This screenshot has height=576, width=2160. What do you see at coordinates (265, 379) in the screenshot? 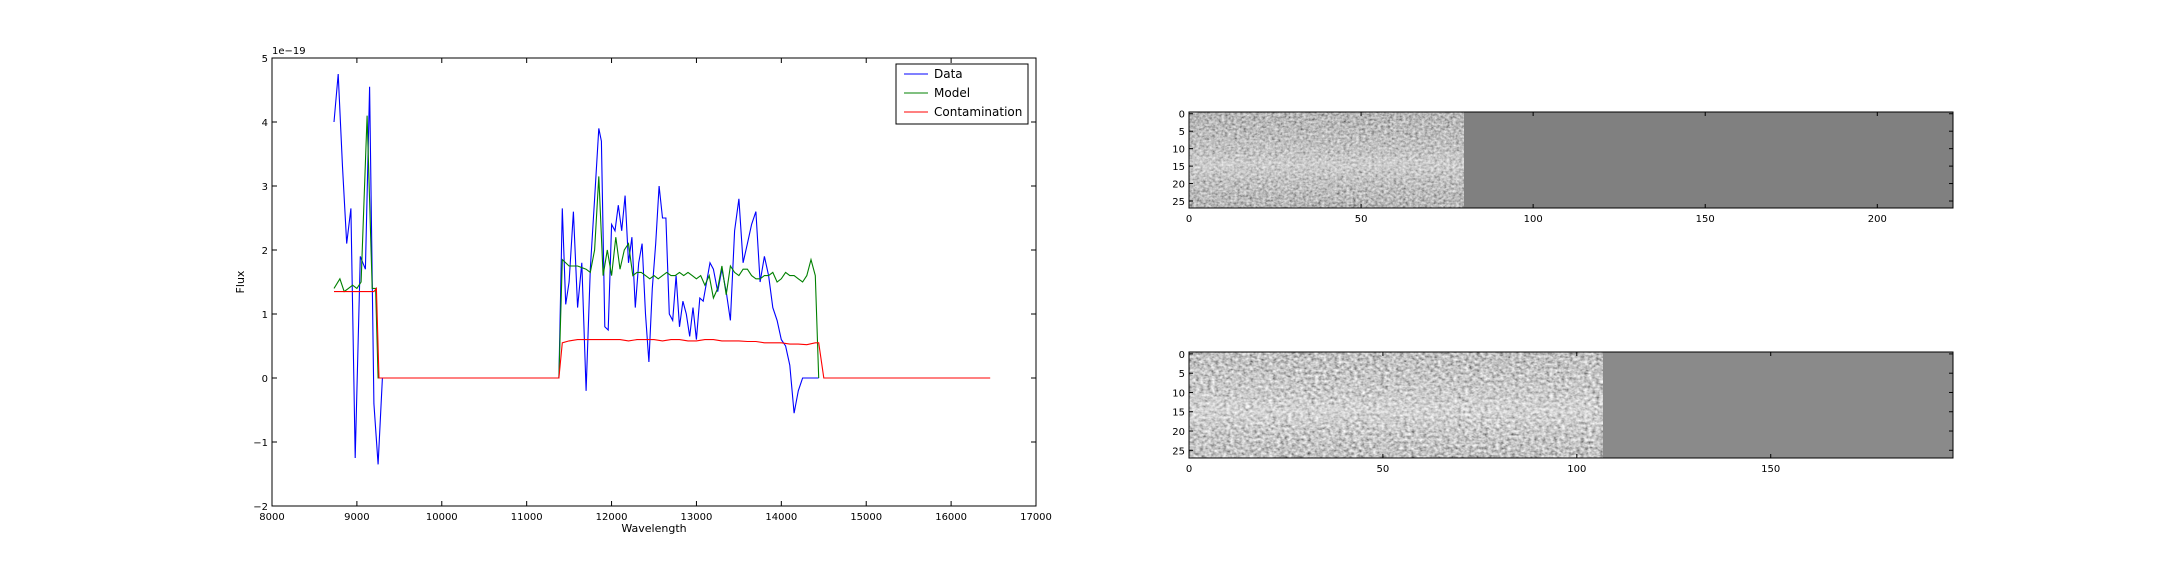
I see `y-tick-label: 0` at bounding box center [265, 379].